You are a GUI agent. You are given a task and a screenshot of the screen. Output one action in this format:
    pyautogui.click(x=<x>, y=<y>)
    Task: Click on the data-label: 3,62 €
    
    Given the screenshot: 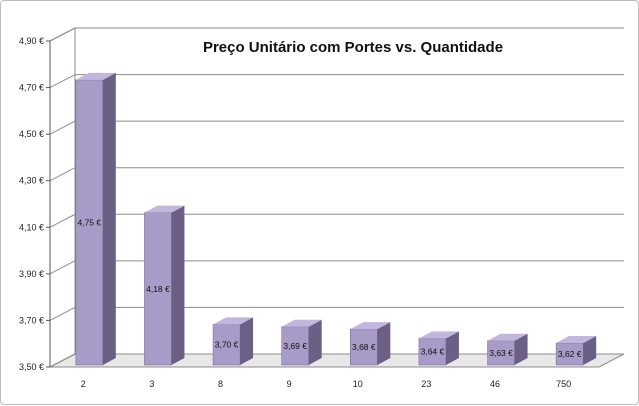 What is the action you would take?
    pyautogui.click(x=570, y=354)
    